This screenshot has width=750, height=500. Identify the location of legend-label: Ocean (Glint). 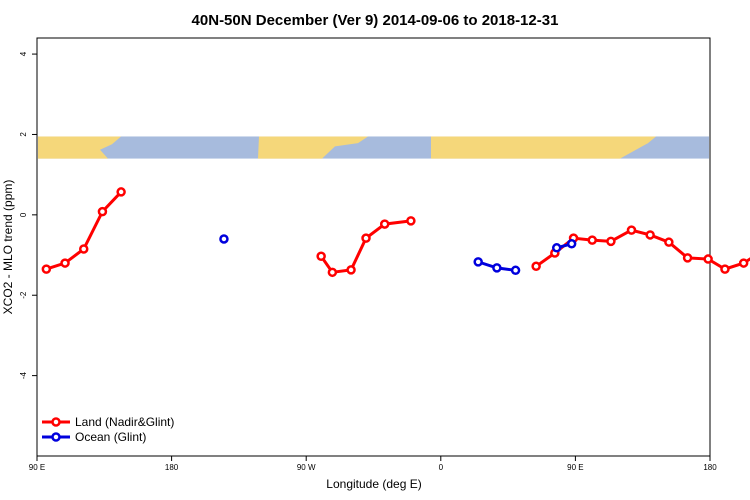
(110, 437).